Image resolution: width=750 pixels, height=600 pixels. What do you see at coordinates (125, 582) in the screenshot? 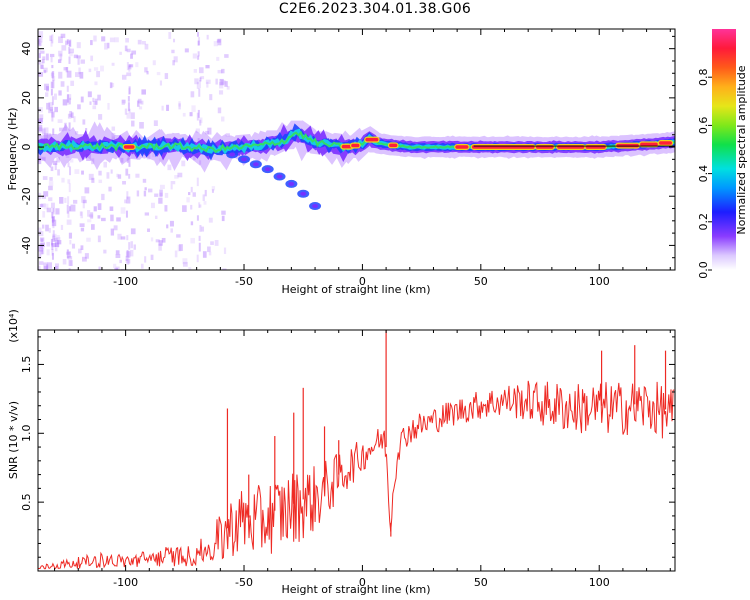
I see `x-tick-label: -100` at bounding box center [125, 582].